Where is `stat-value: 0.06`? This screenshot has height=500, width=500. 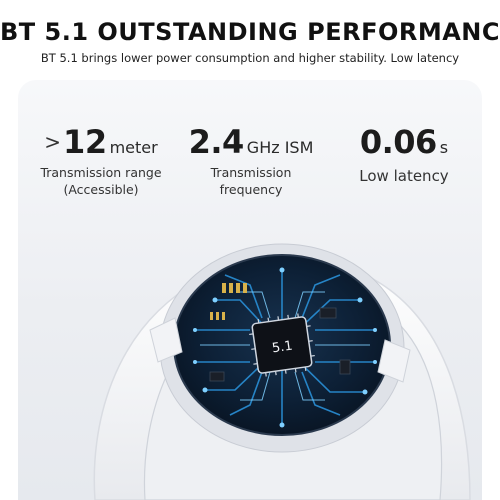 stat-value: 0.06 is located at coordinates (398, 142).